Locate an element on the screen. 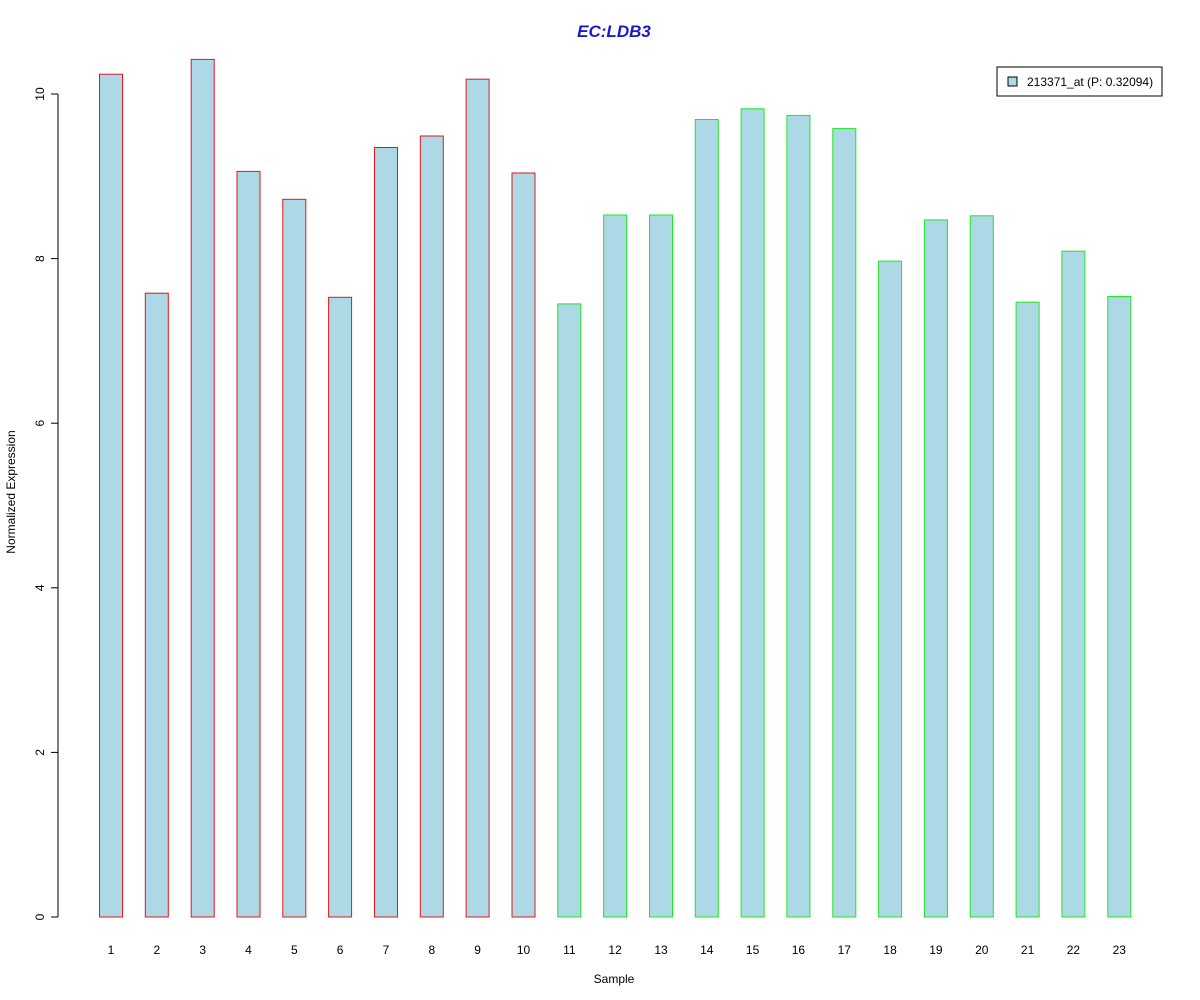  x-tick-label: 21 is located at coordinates (1028, 950).